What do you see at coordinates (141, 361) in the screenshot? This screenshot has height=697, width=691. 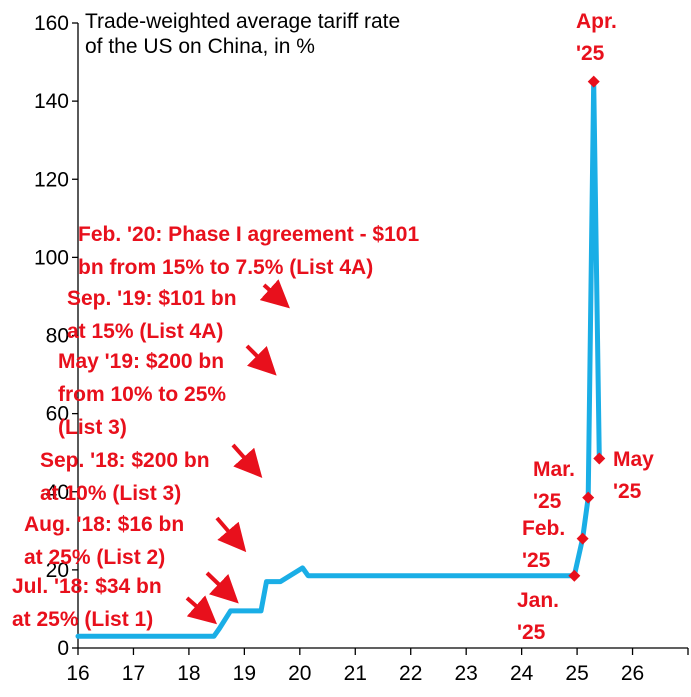 I see `annotation-line: May '19: $200 bn` at bounding box center [141, 361].